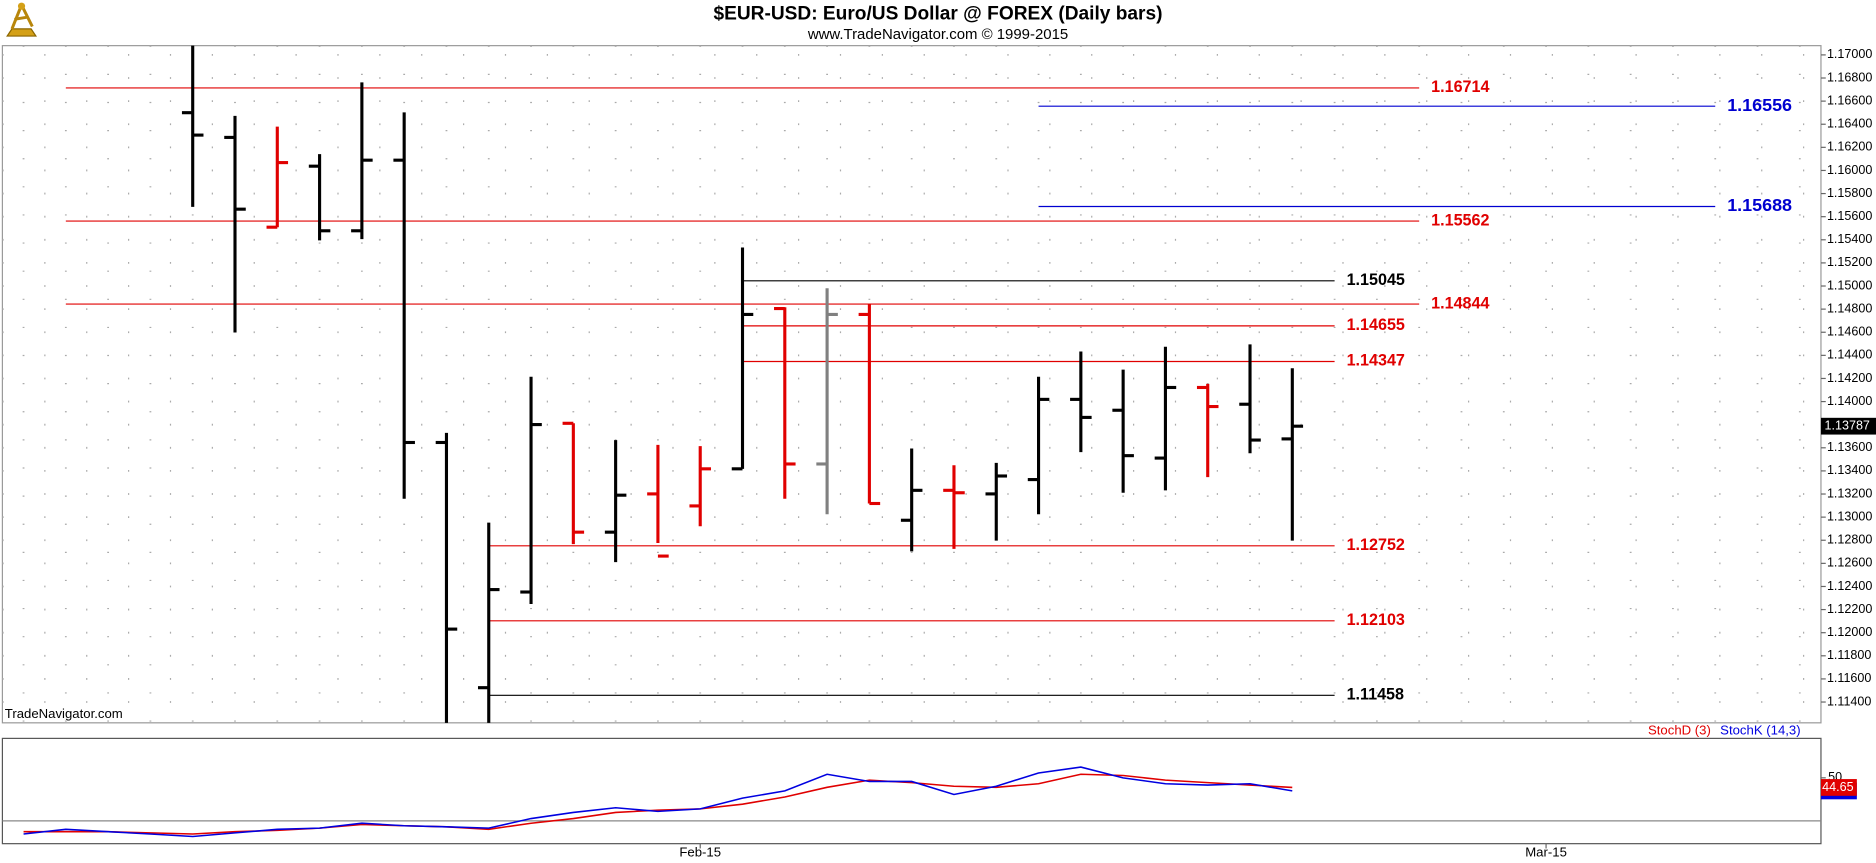  What do you see at coordinates (1849, 170) in the screenshot?
I see `y-tick-label: 1.16000` at bounding box center [1849, 170].